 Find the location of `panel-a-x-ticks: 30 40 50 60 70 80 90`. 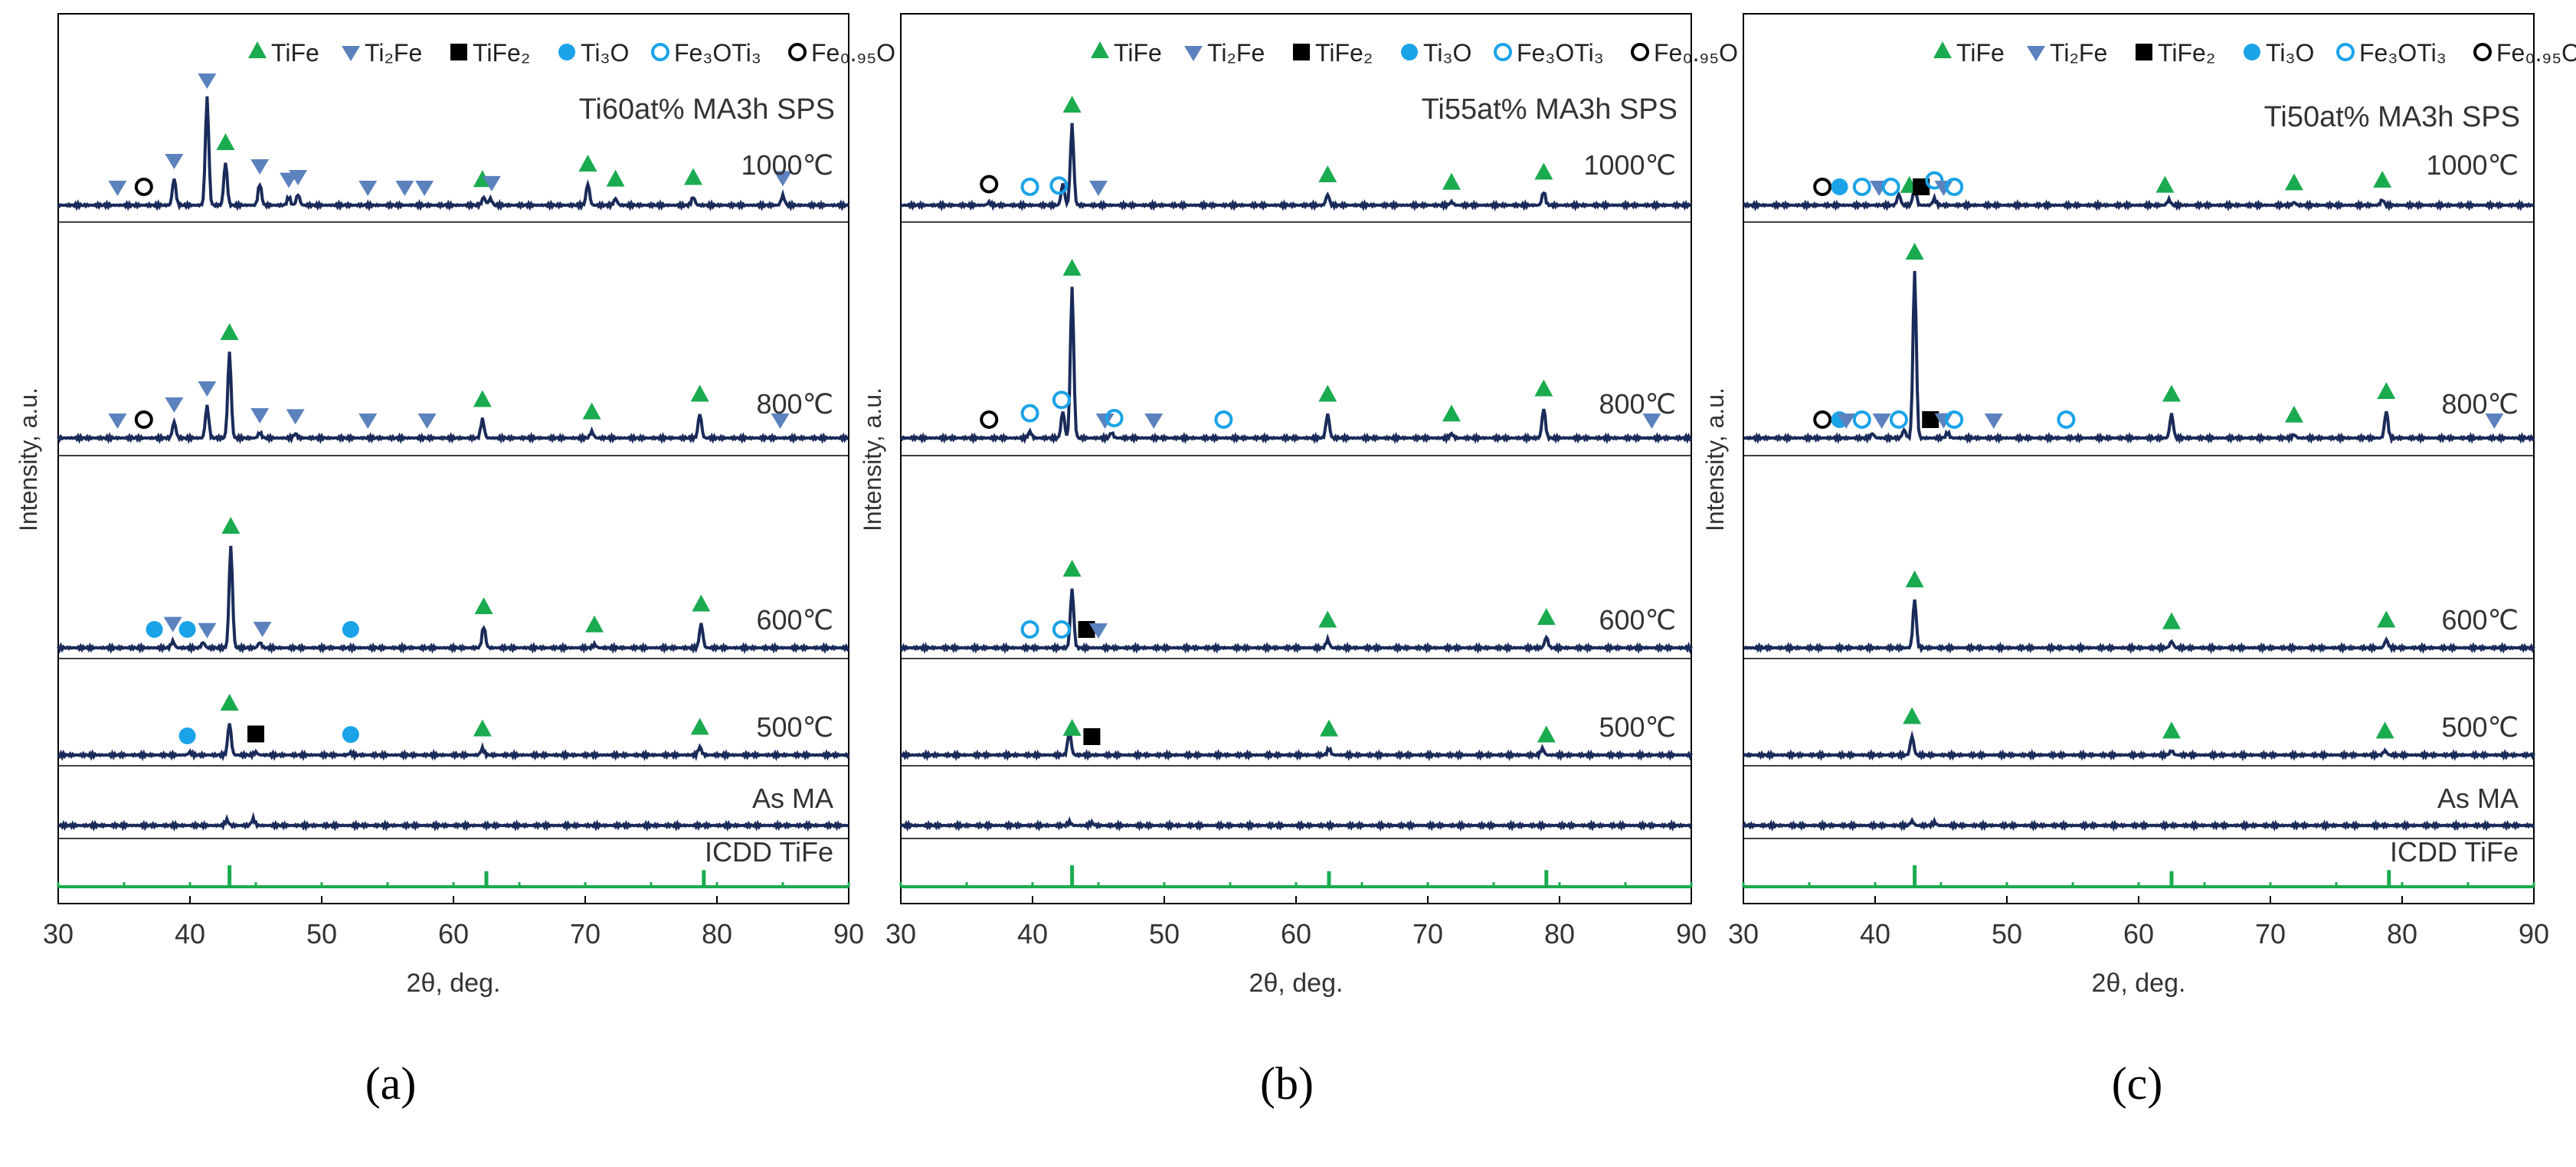

panel-a-x-ticks: 30 40 50 60 70 80 90 is located at coordinates (453, 923).